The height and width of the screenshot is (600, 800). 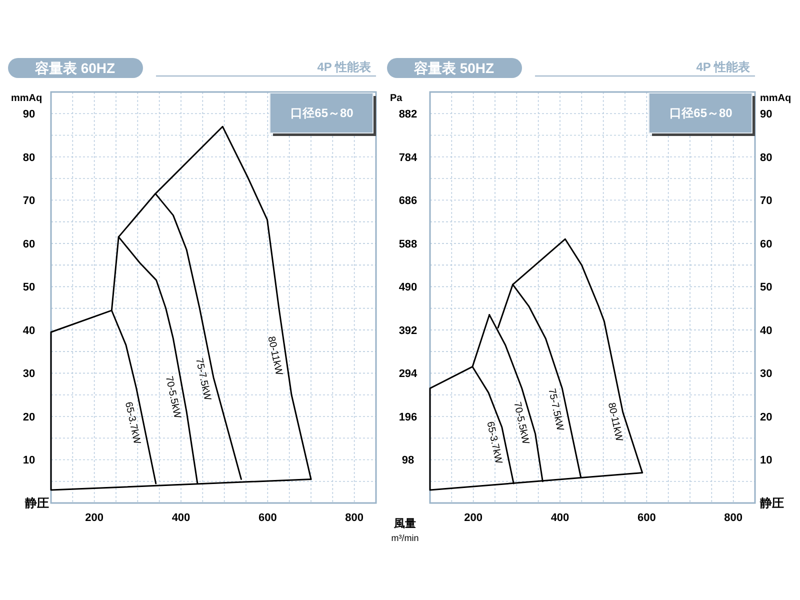 I want to click on y-tick-label: 90, so click(x=29, y=114).